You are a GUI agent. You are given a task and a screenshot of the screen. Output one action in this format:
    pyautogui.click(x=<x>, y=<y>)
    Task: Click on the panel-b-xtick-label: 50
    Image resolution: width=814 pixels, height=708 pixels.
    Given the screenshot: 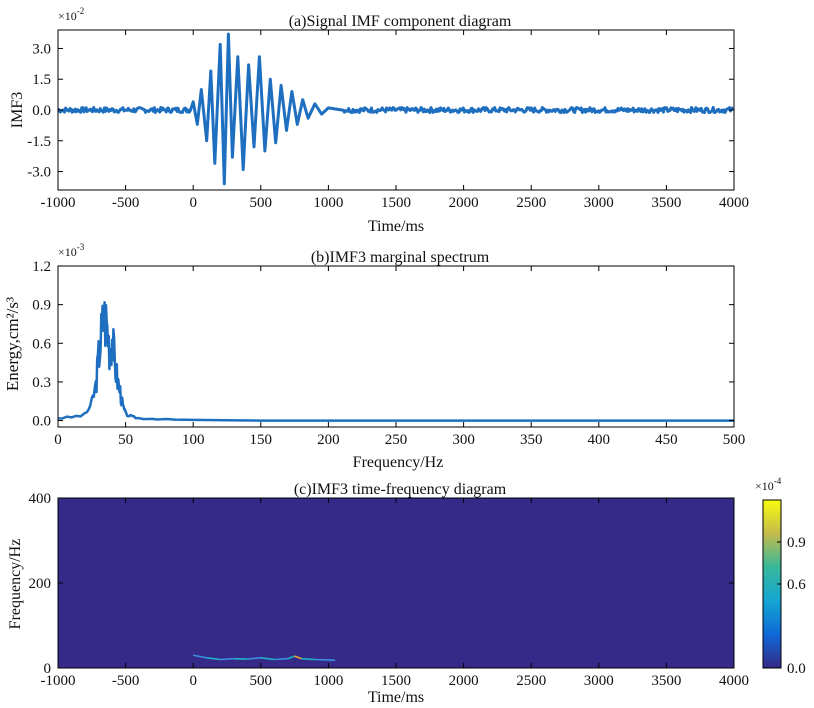 What is the action you would take?
    pyautogui.click(x=125, y=440)
    